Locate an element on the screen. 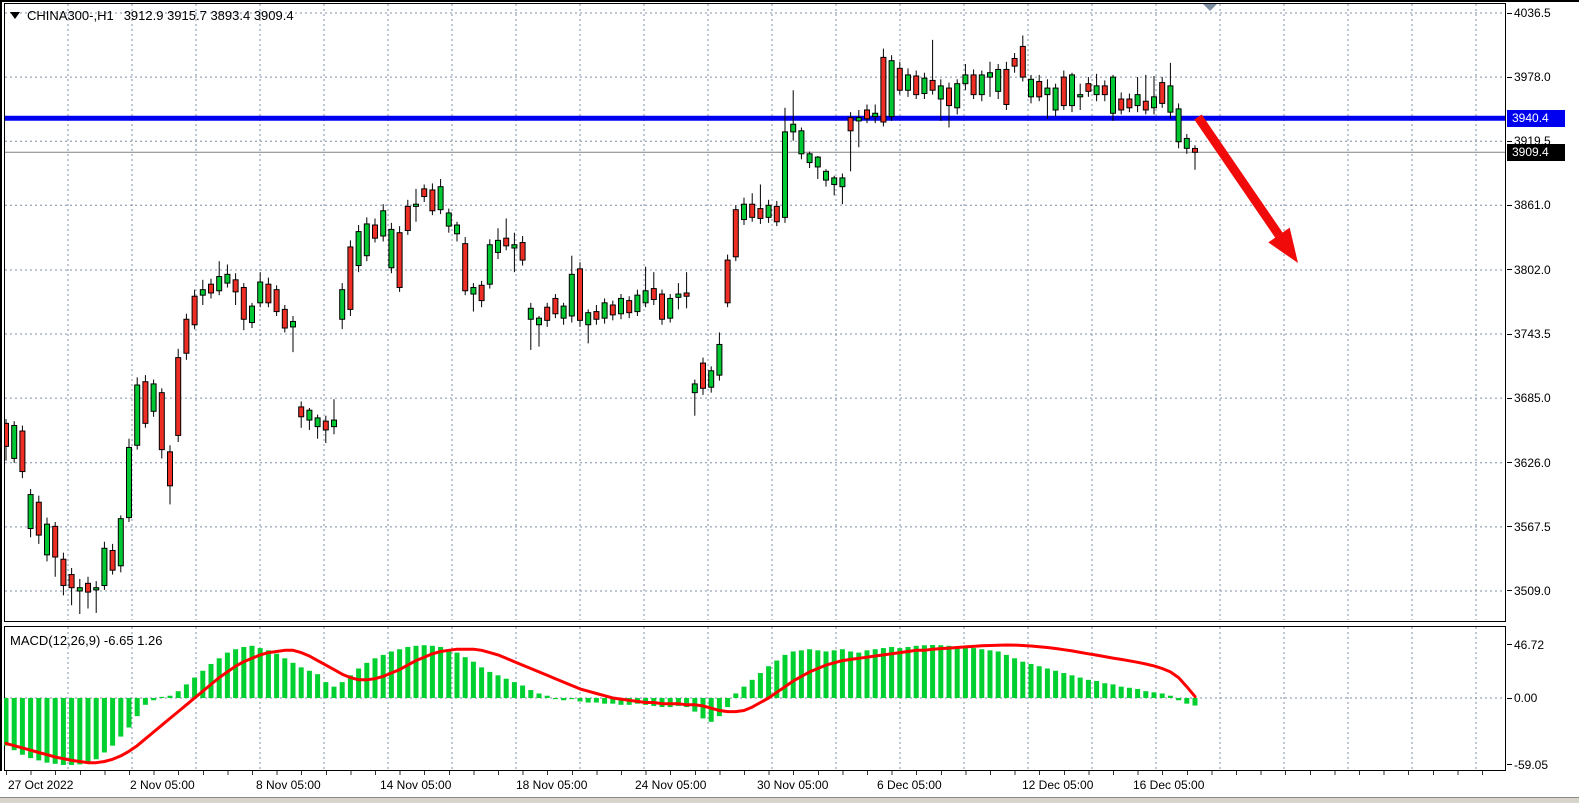 The image size is (1579, 803). price-axis-label: 3626.0 is located at coordinates (1532, 462).